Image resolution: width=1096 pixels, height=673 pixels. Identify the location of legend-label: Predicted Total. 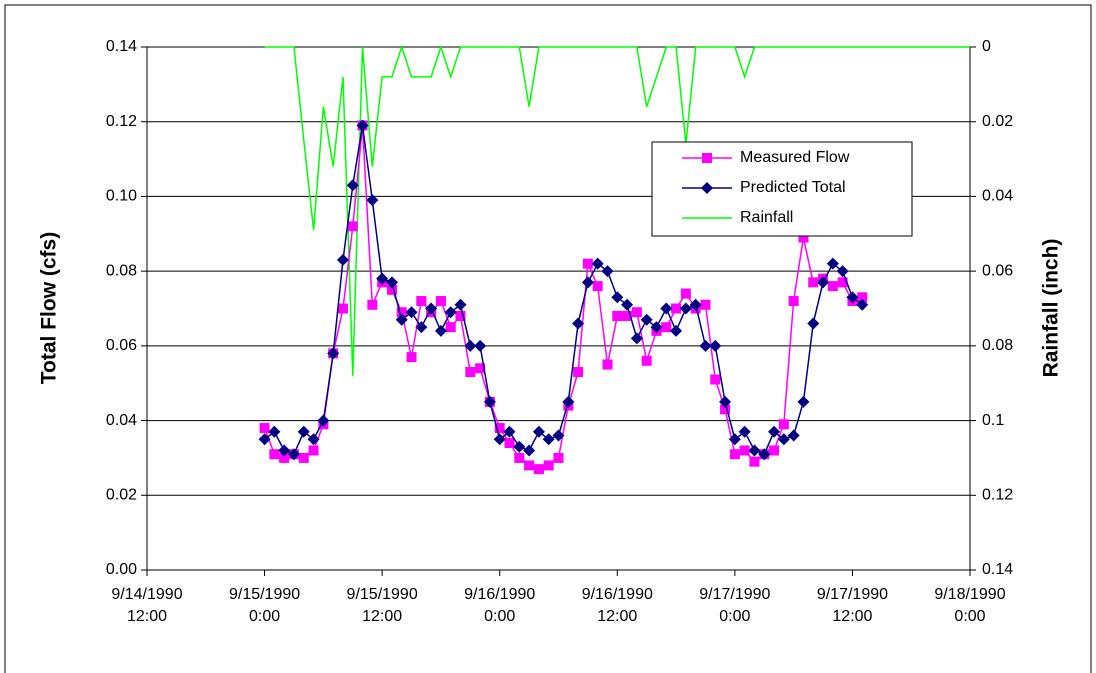
(793, 187).